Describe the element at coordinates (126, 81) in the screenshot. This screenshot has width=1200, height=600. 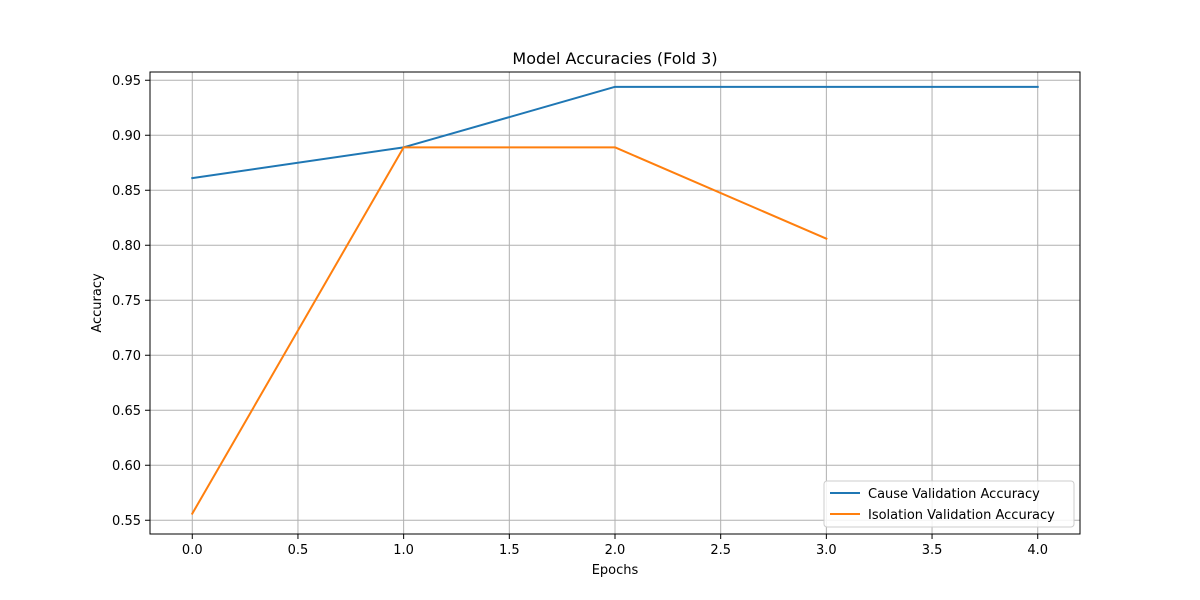
I see `y-tick-label: 0.95` at that location.